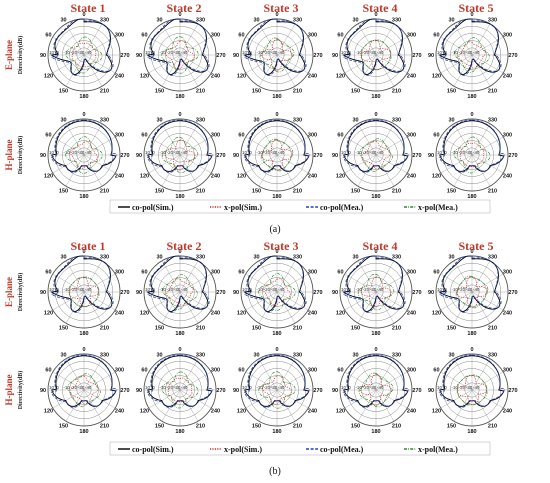  Describe the element at coordinates (184, 8) in the screenshot. I see `state-title: State 2` at that location.